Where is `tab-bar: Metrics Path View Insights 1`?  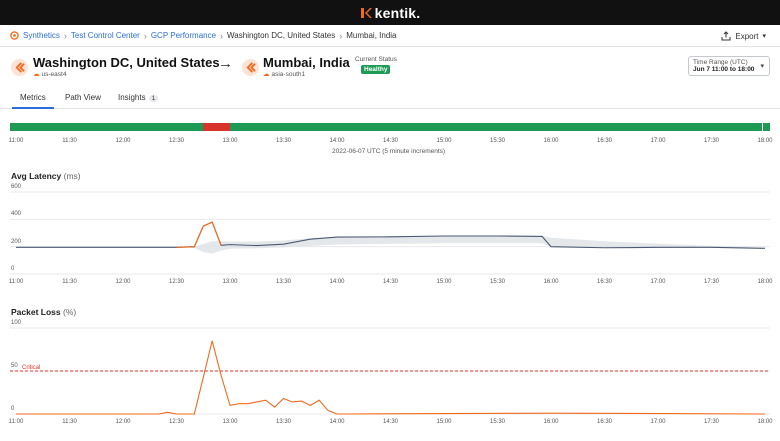 tab-bar: Metrics Path View Insights 1 is located at coordinates (390, 98).